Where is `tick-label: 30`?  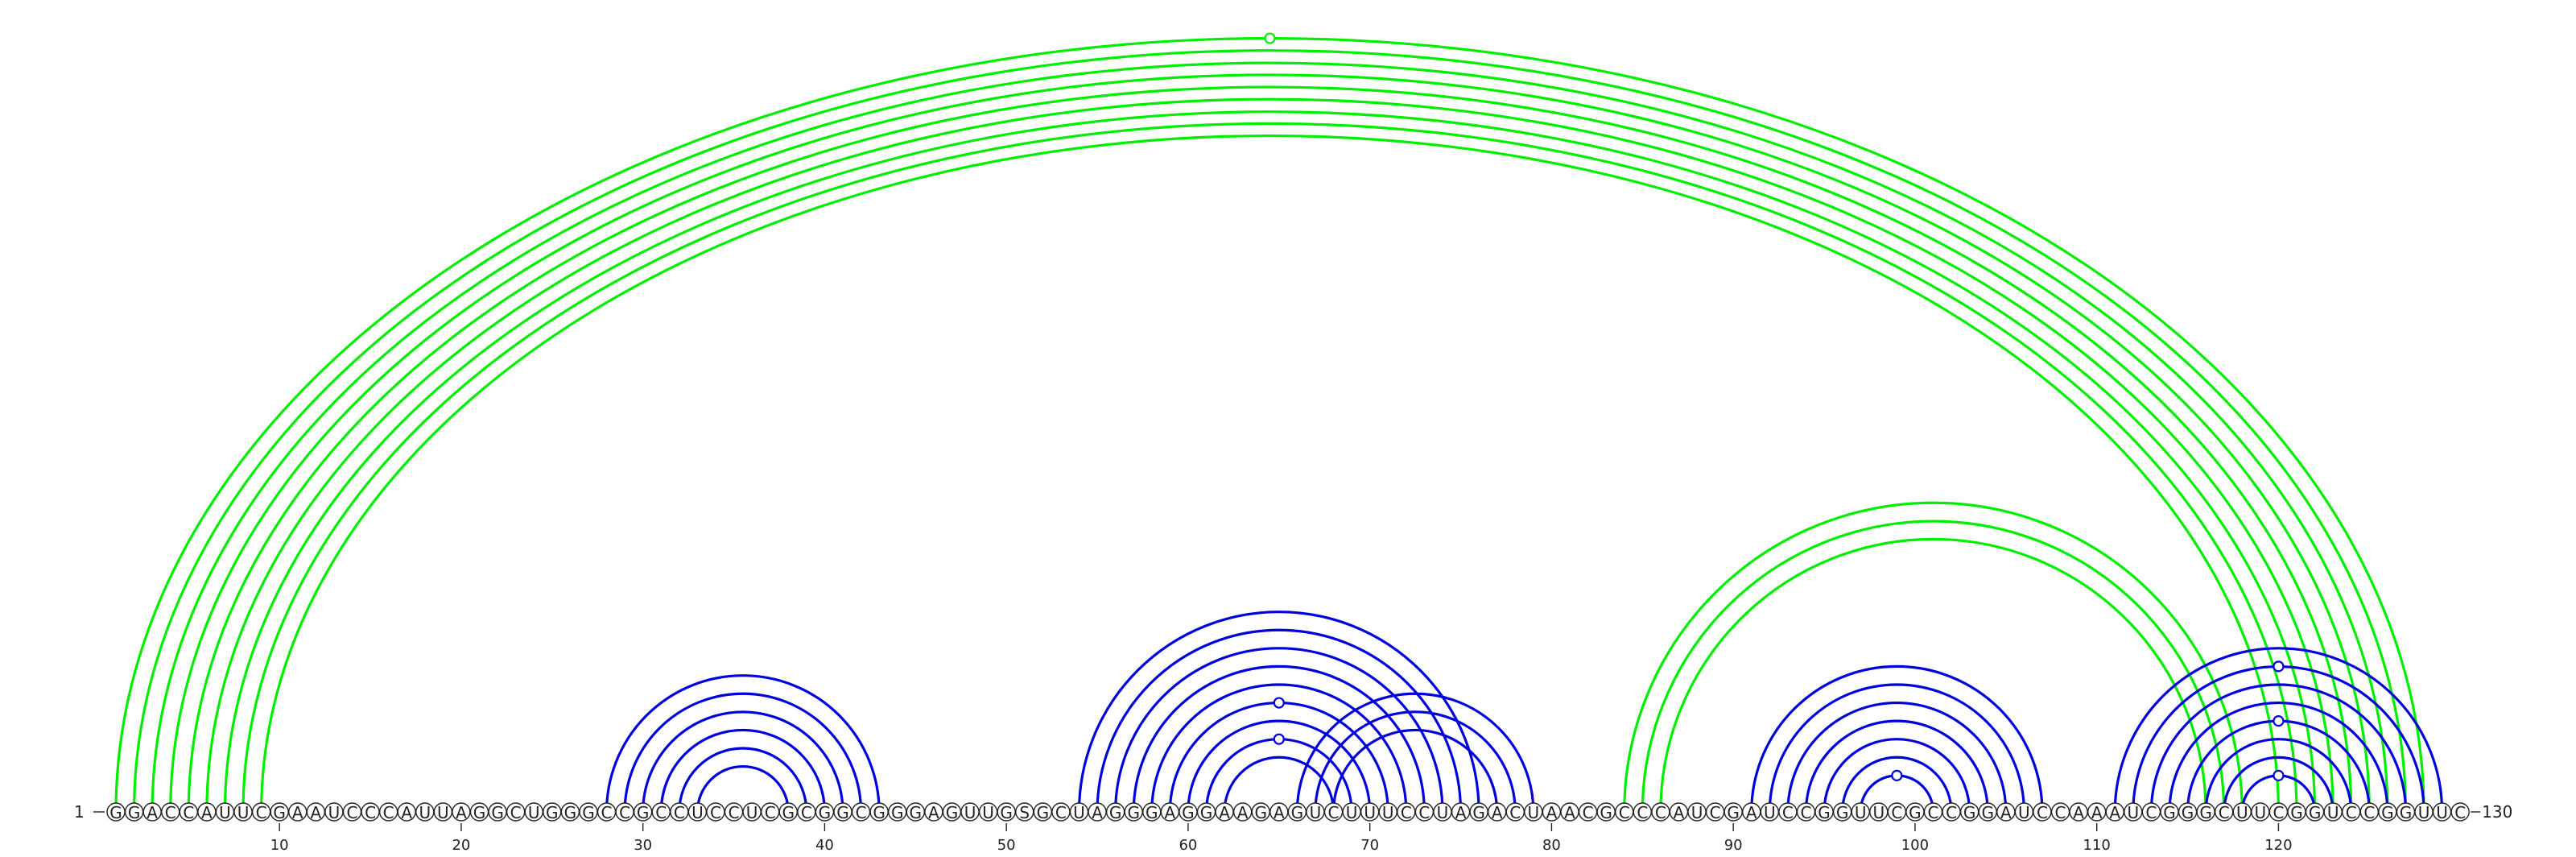
tick-label: 30 is located at coordinates (643, 845).